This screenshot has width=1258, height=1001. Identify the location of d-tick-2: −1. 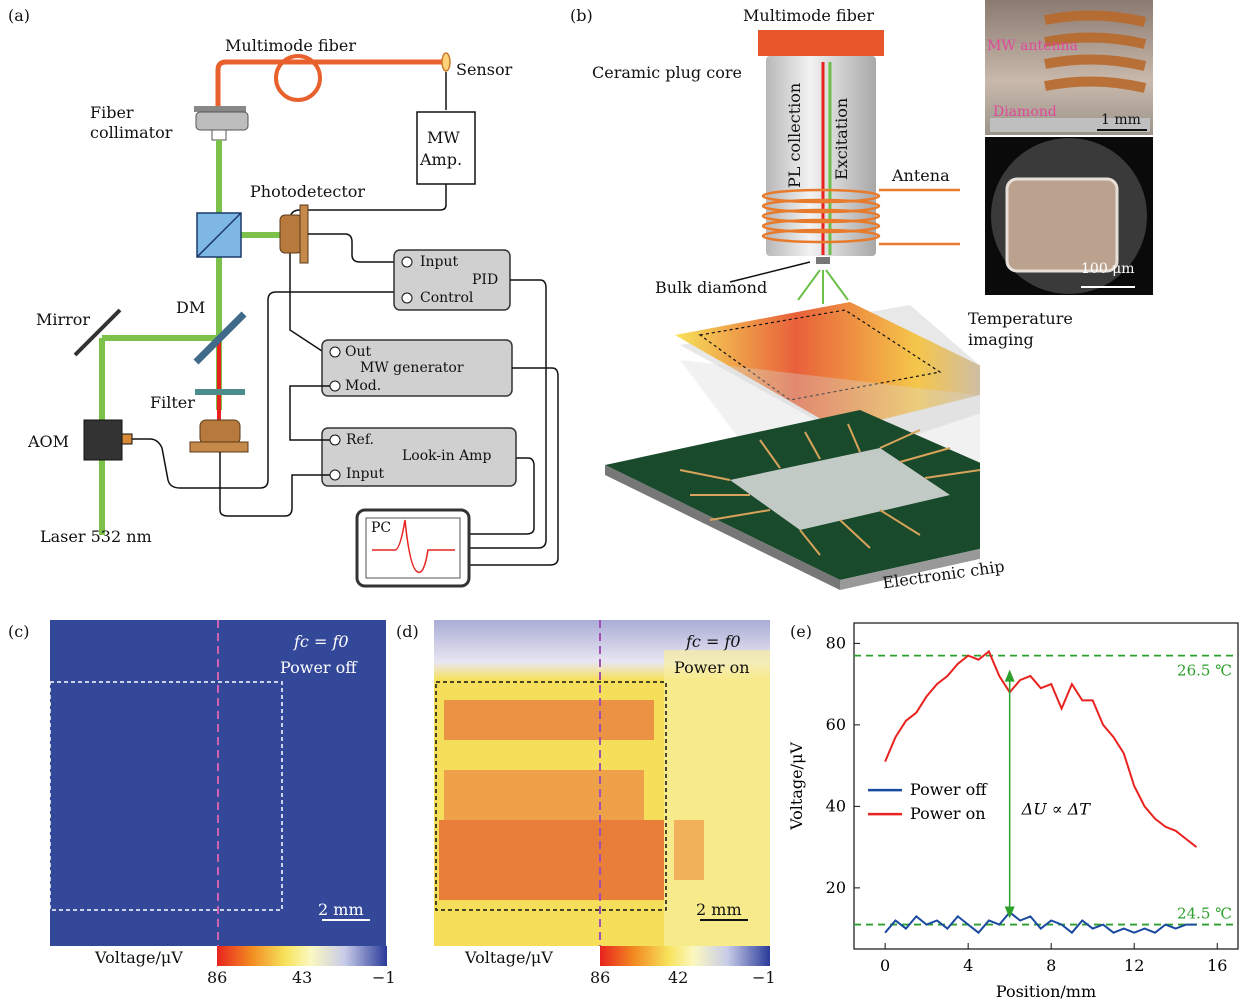
(764, 977).